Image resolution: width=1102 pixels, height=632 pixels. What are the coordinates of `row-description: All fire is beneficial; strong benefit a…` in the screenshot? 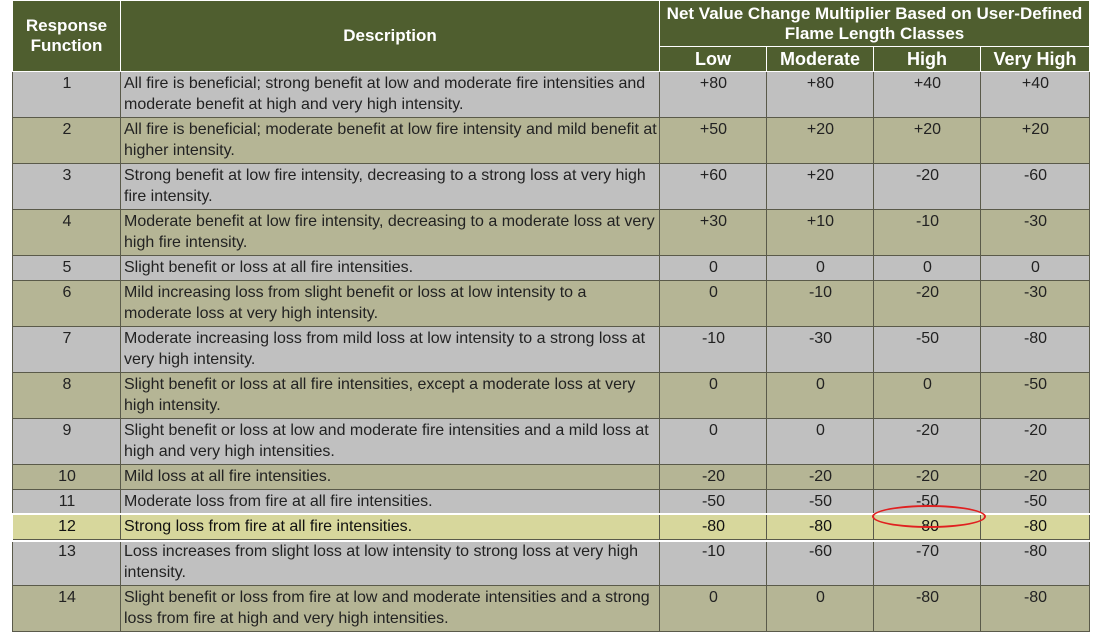 It's located at (390, 94).